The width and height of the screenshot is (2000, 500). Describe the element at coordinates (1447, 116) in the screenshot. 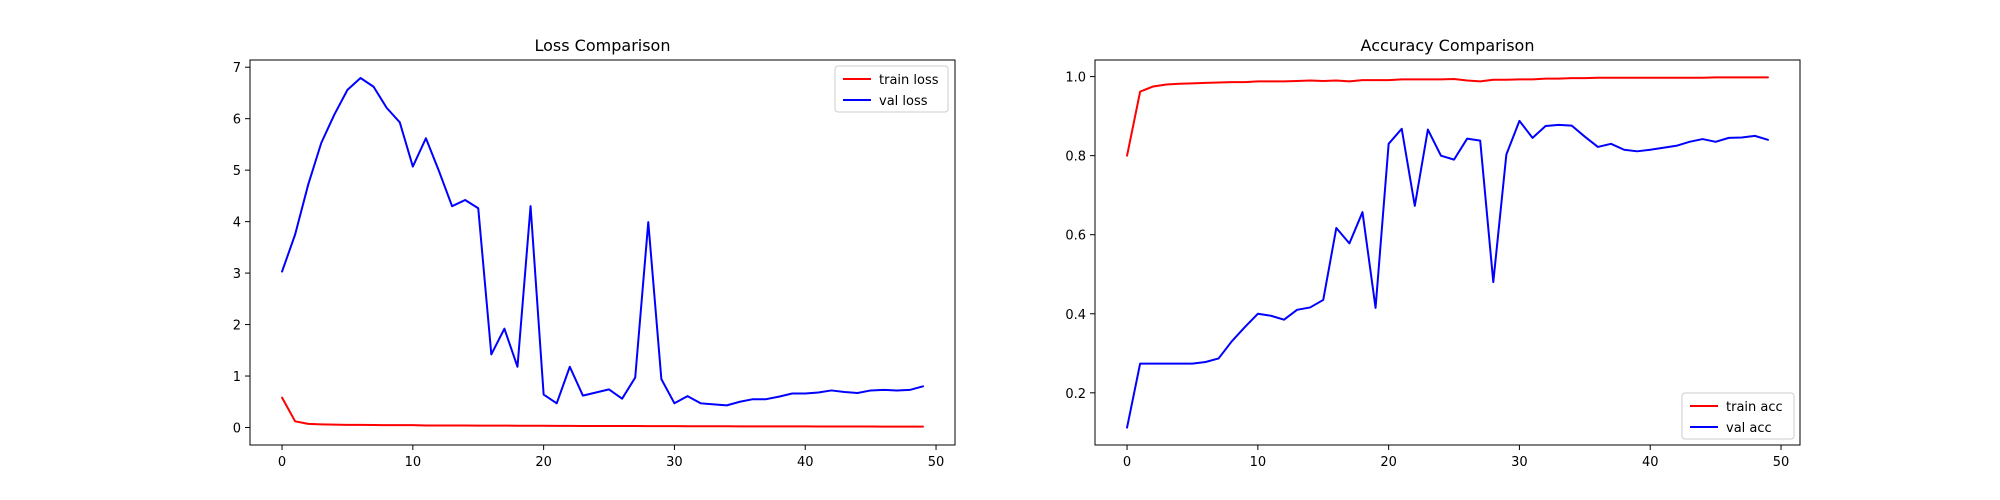

I see `series-line-train-acc` at that location.